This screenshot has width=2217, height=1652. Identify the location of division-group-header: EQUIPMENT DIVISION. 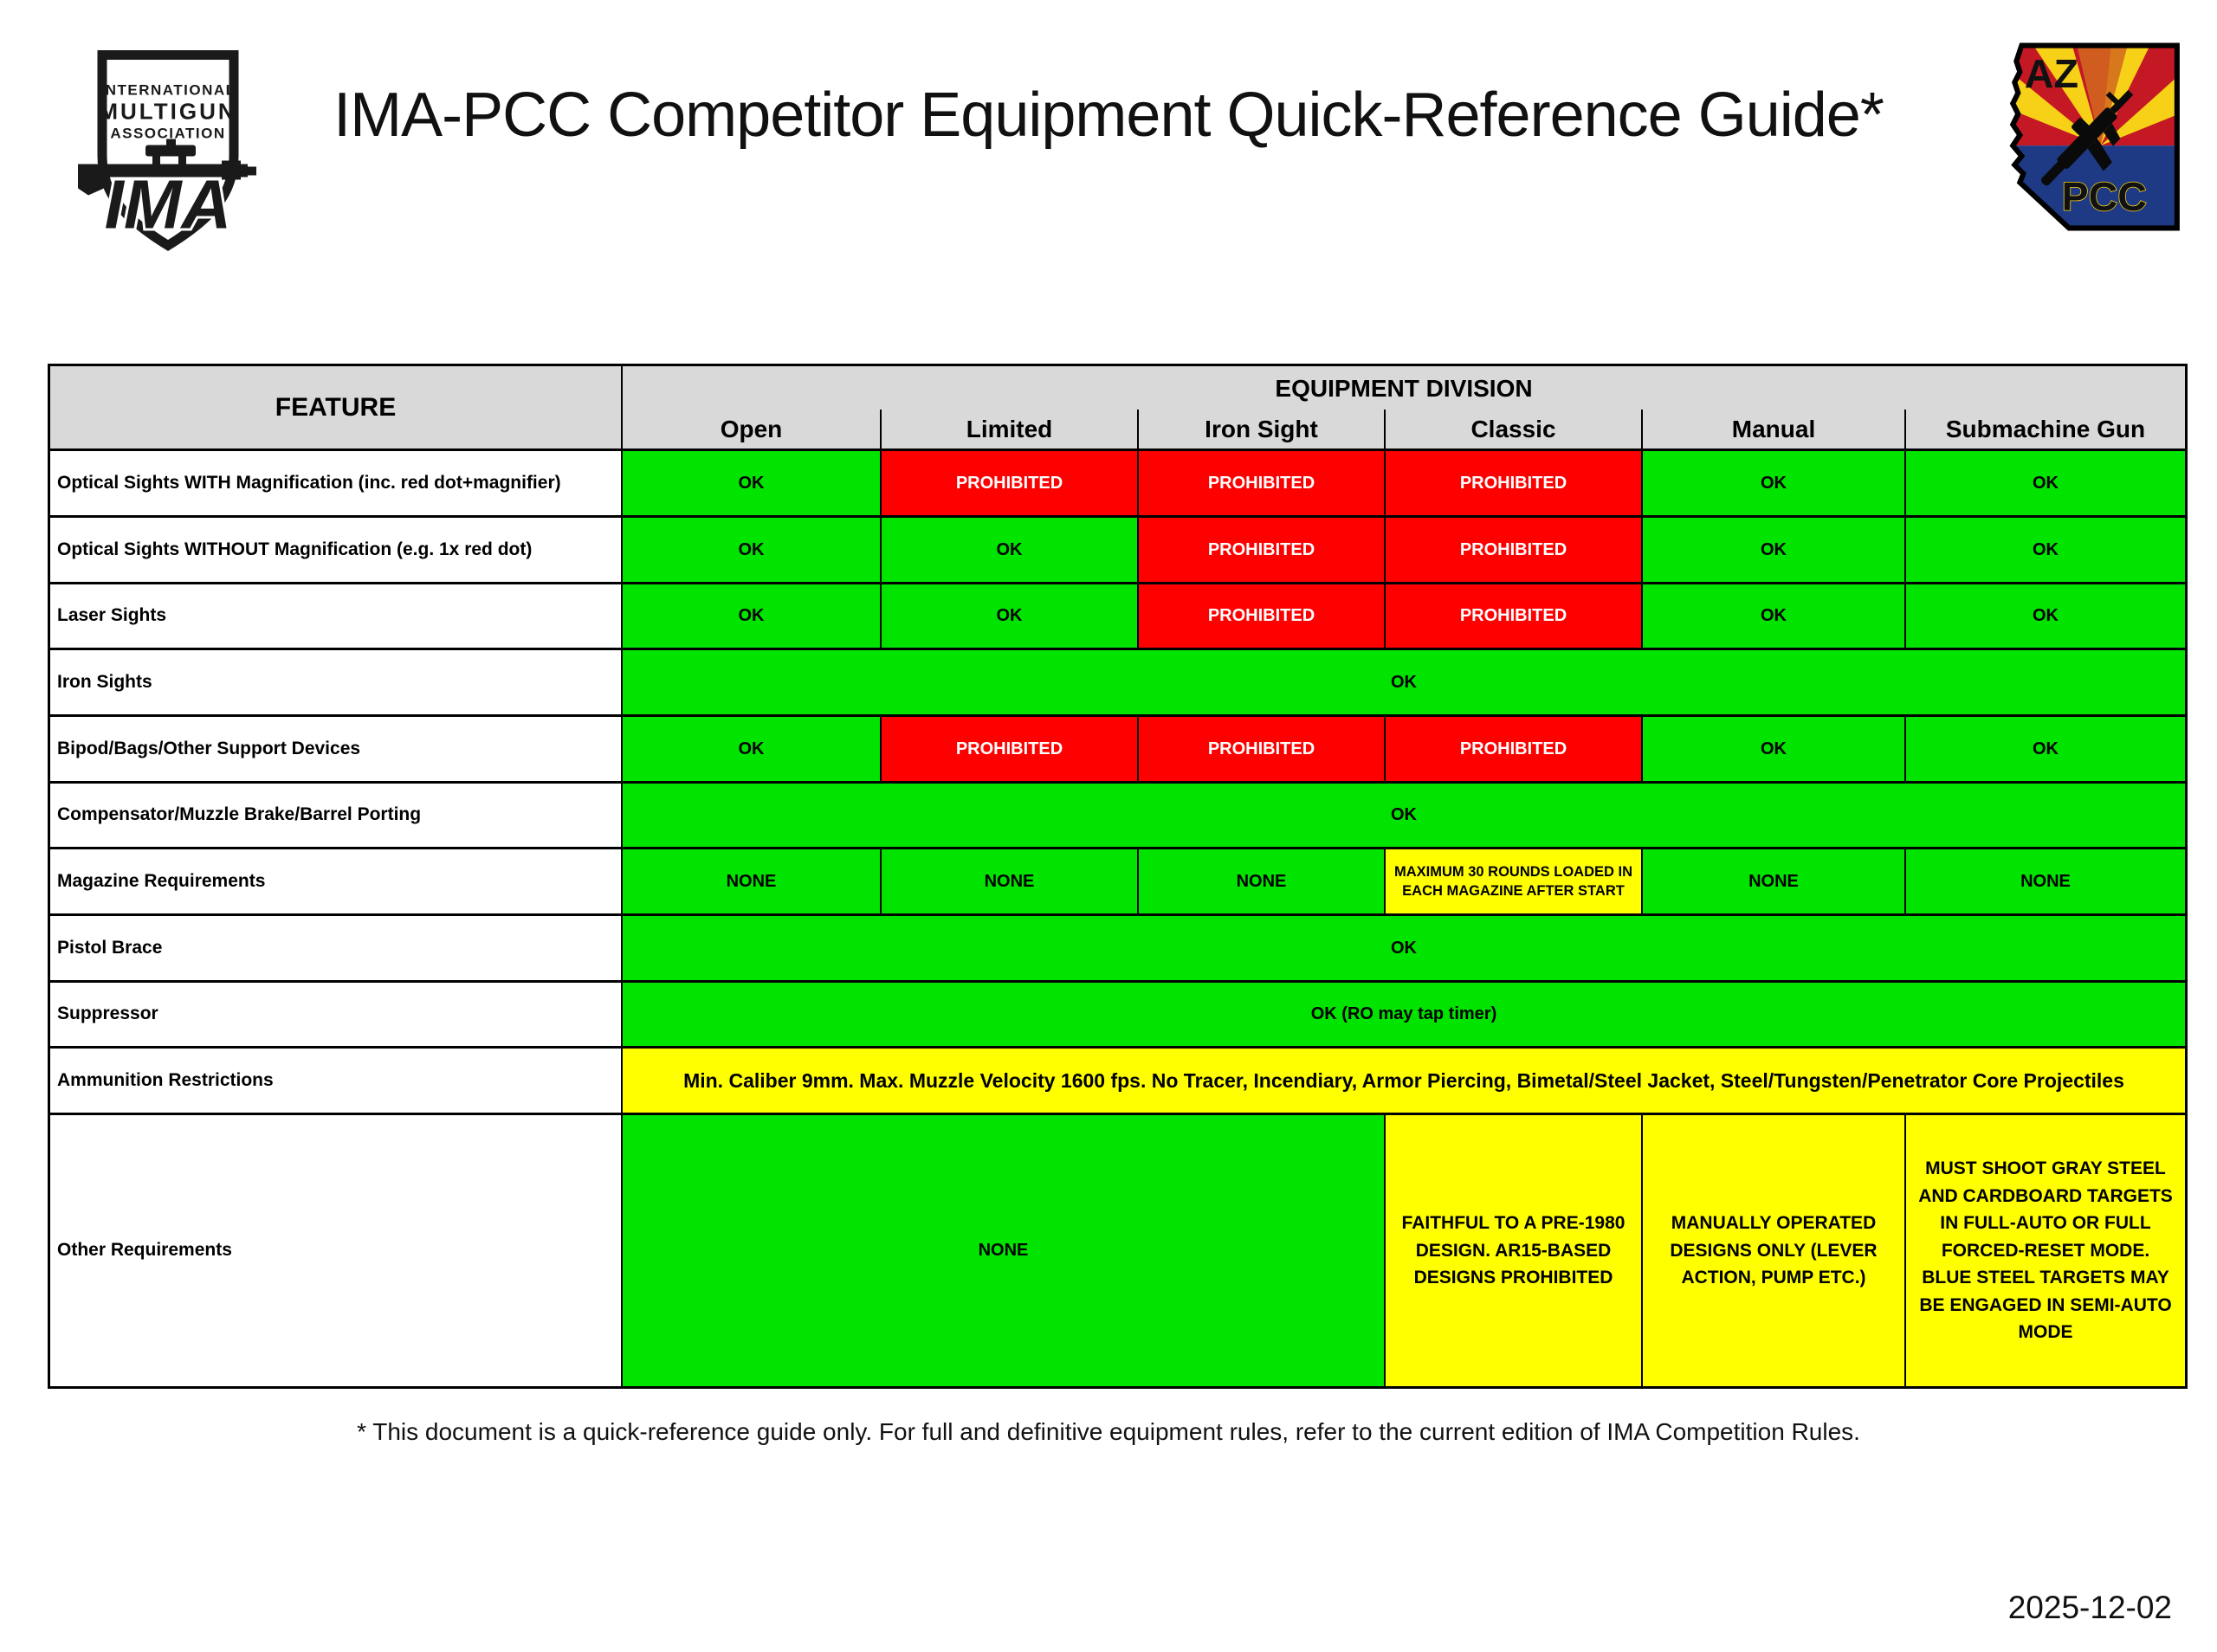
(1404, 388).